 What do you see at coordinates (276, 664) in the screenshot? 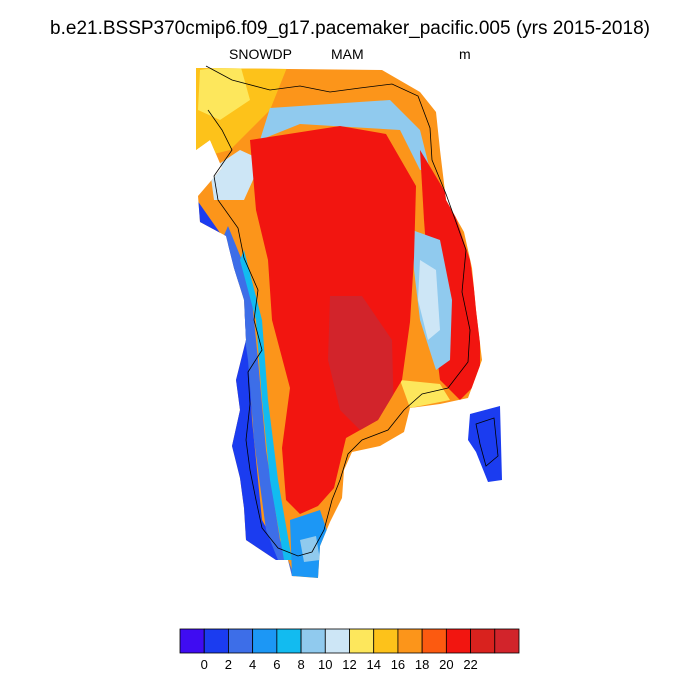
I see `colorbar-tick-label: 6` at bounding box center [276, 664].